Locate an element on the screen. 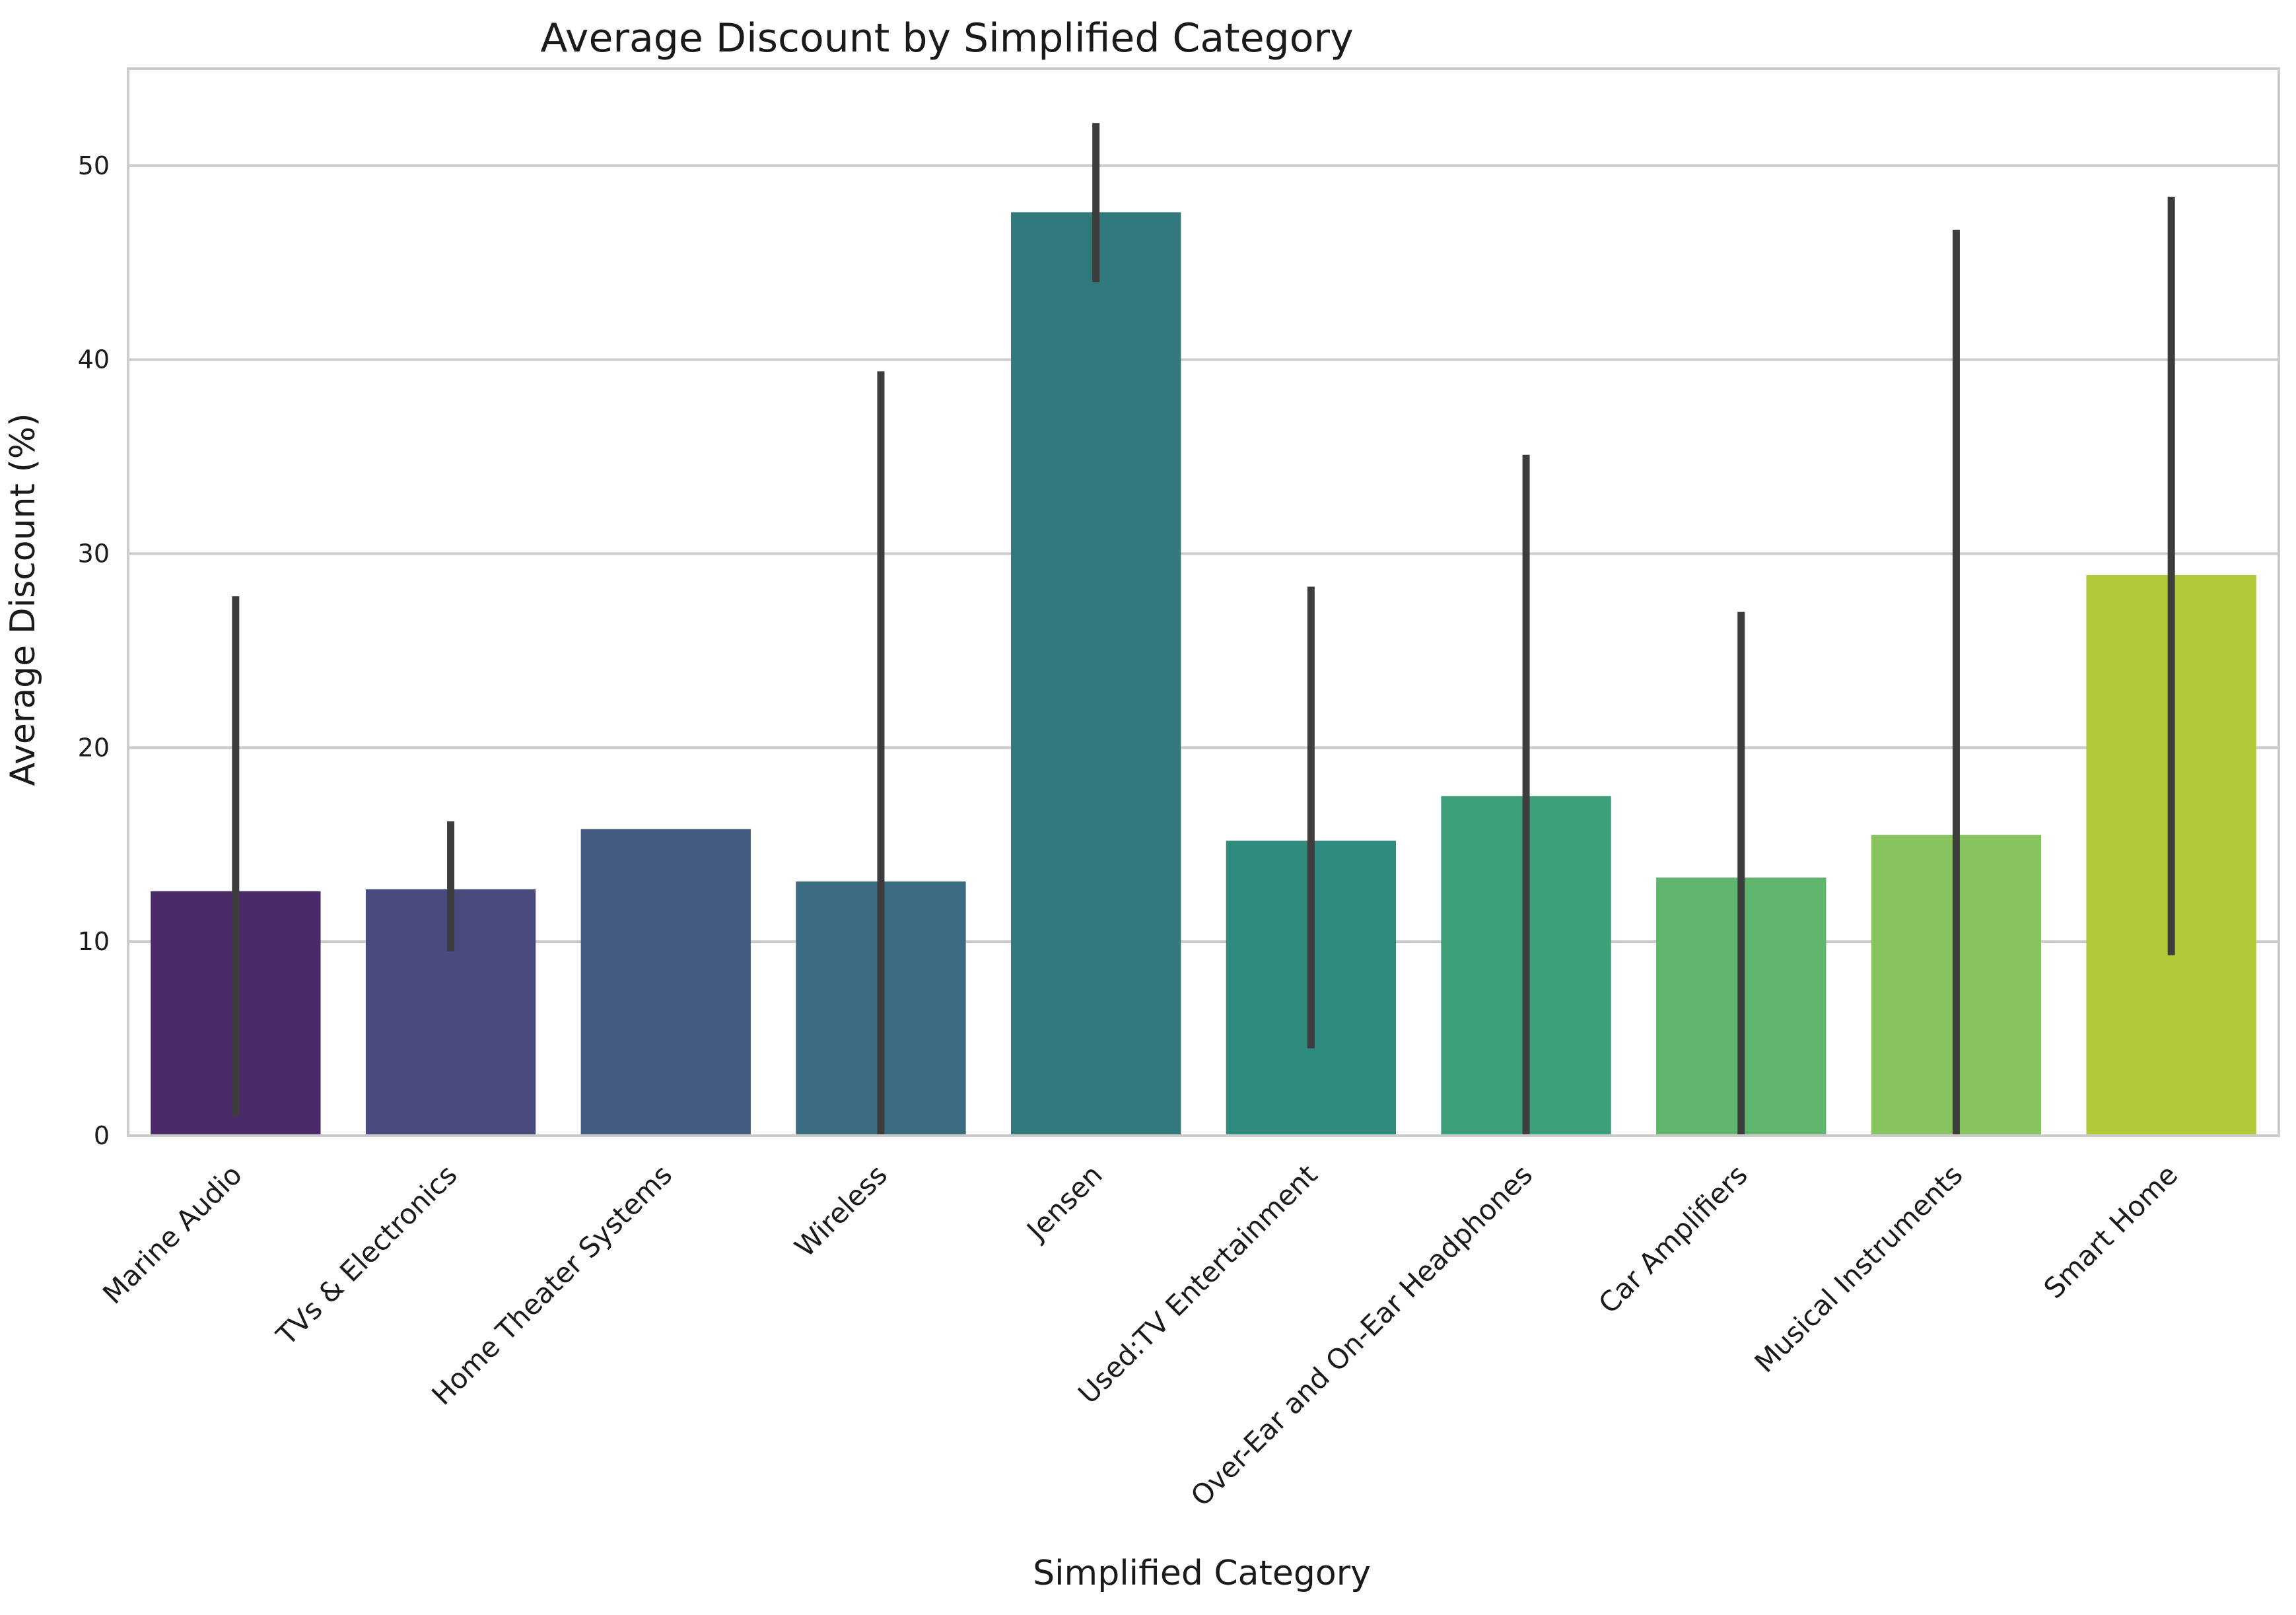 The height and width of the screenshot is (1615, 2296). y-tick-label: 10 is located at coordinates (94, 941).